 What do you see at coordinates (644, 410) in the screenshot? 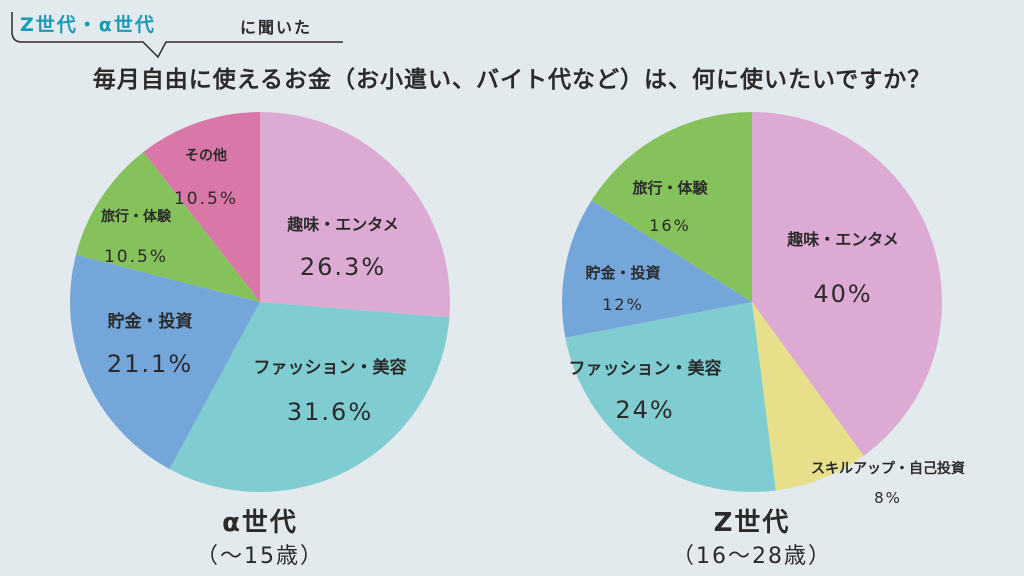
I see `slice-value-label: 24%` at bounding box center [644, 410].